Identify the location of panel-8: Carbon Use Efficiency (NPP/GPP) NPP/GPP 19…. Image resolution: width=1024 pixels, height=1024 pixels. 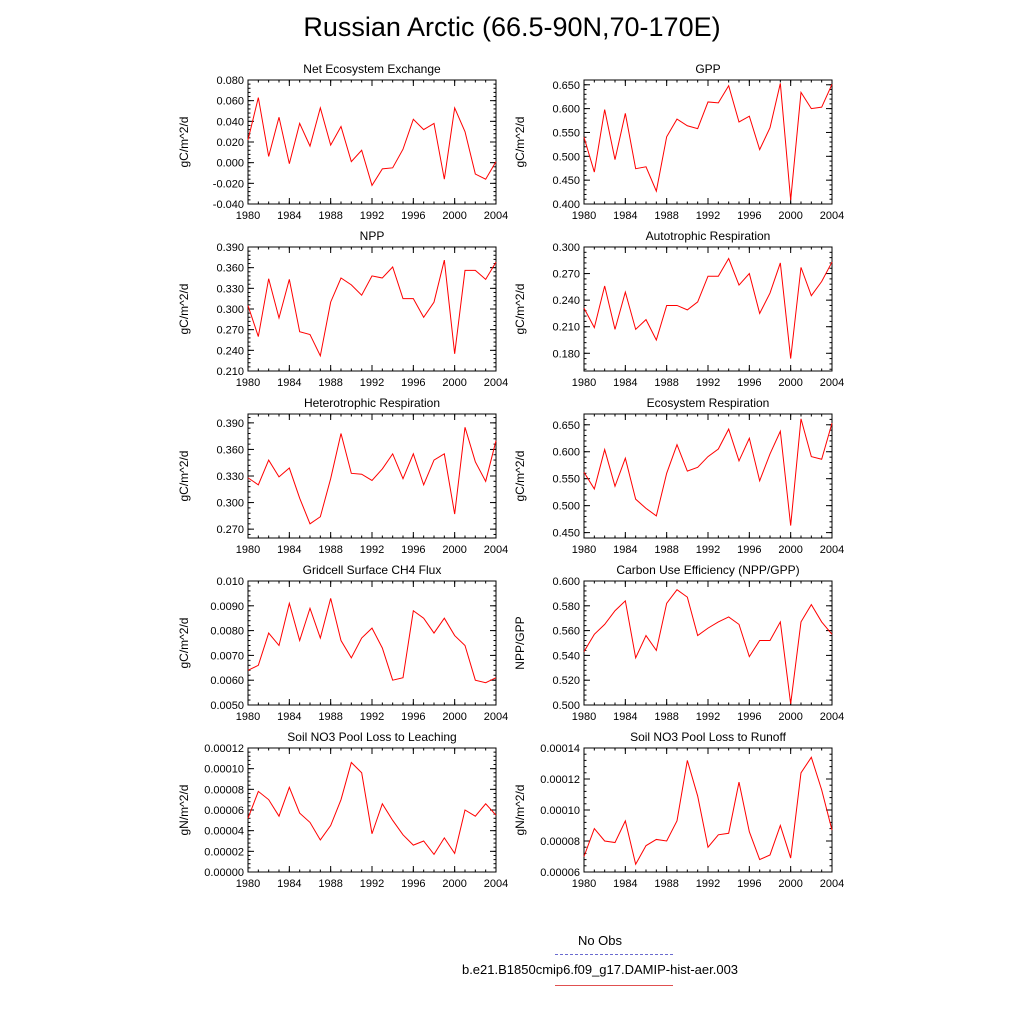
(678, 643).